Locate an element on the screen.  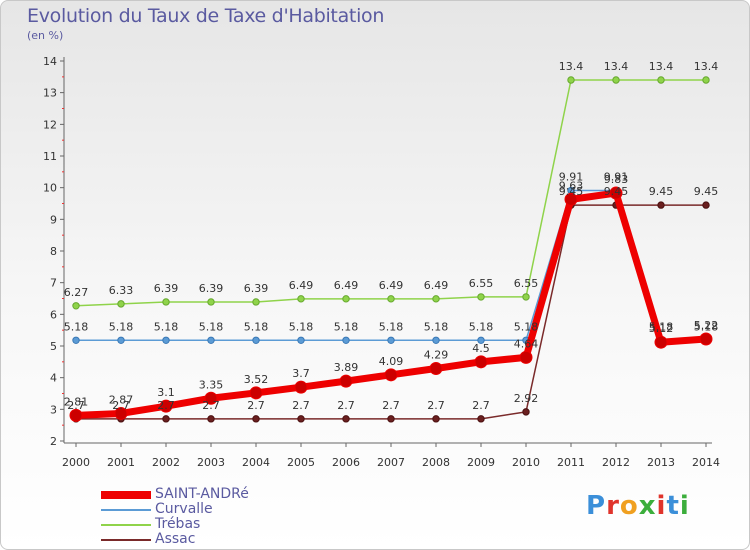
y-tick-label: 8 is located at coordinates (53, 251).